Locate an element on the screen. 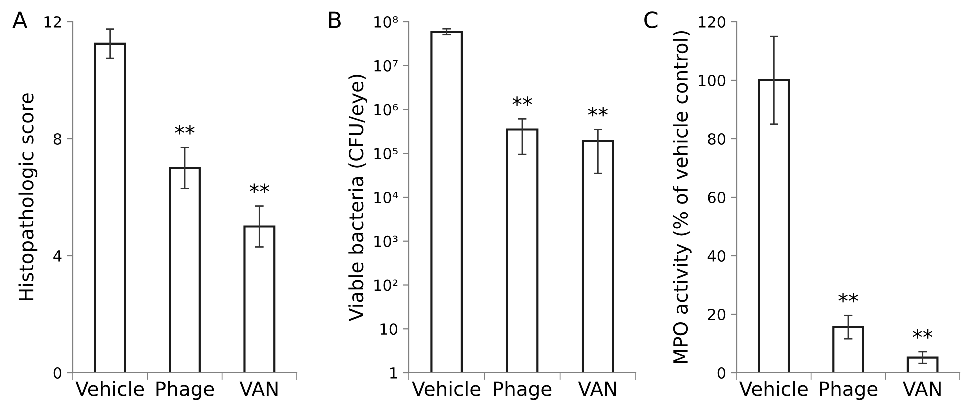  y-tick-label: 40 is located at coordinates (717, 256).